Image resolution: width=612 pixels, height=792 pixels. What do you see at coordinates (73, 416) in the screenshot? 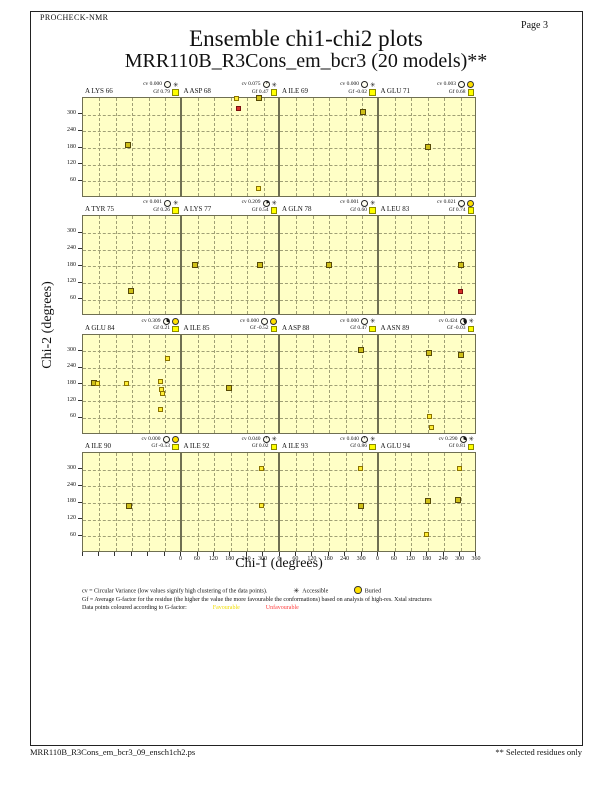
I see `y-tick-label: 60` at bounding box center [73, 416].